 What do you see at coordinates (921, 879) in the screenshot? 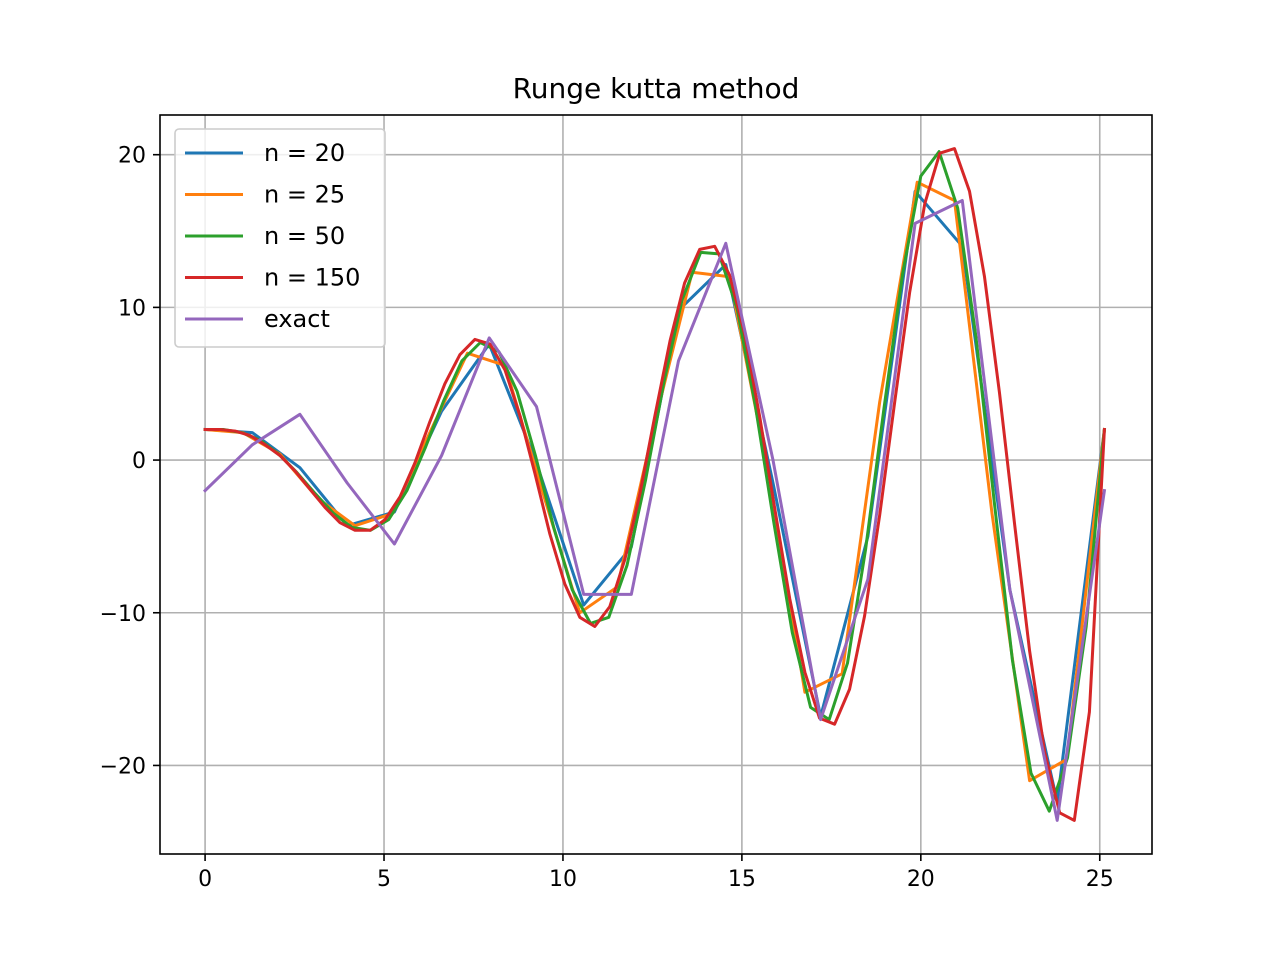
I see `x-tick-label: 20` at bounding box center [921, 879].